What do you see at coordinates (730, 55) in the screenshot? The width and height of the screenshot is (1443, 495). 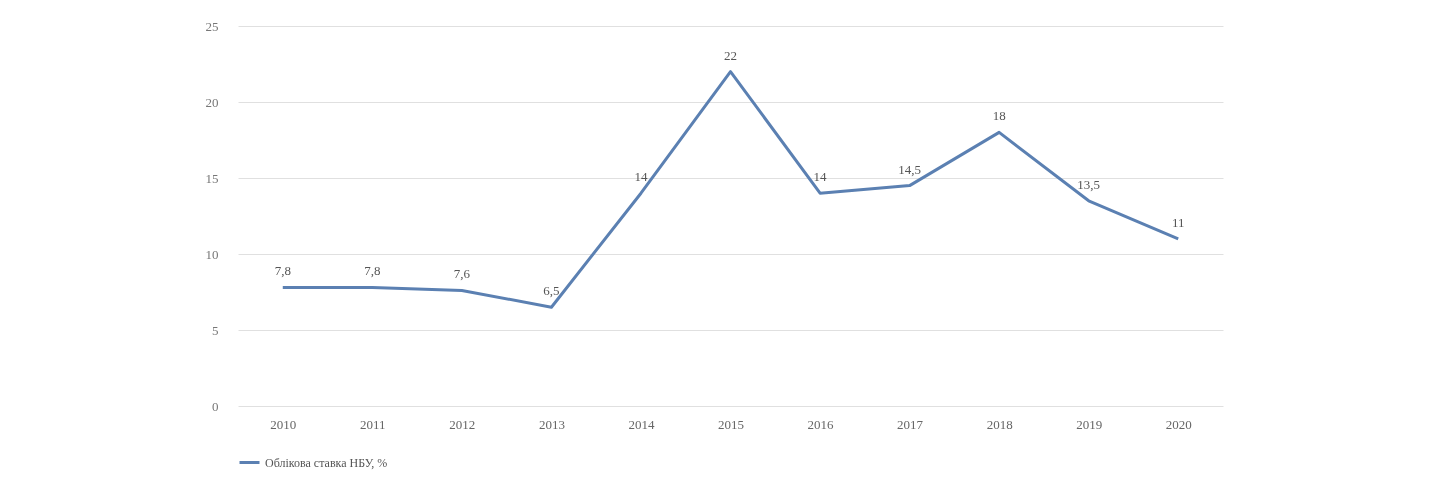 I see `data-label: 22` at bounding box center [730, 55].